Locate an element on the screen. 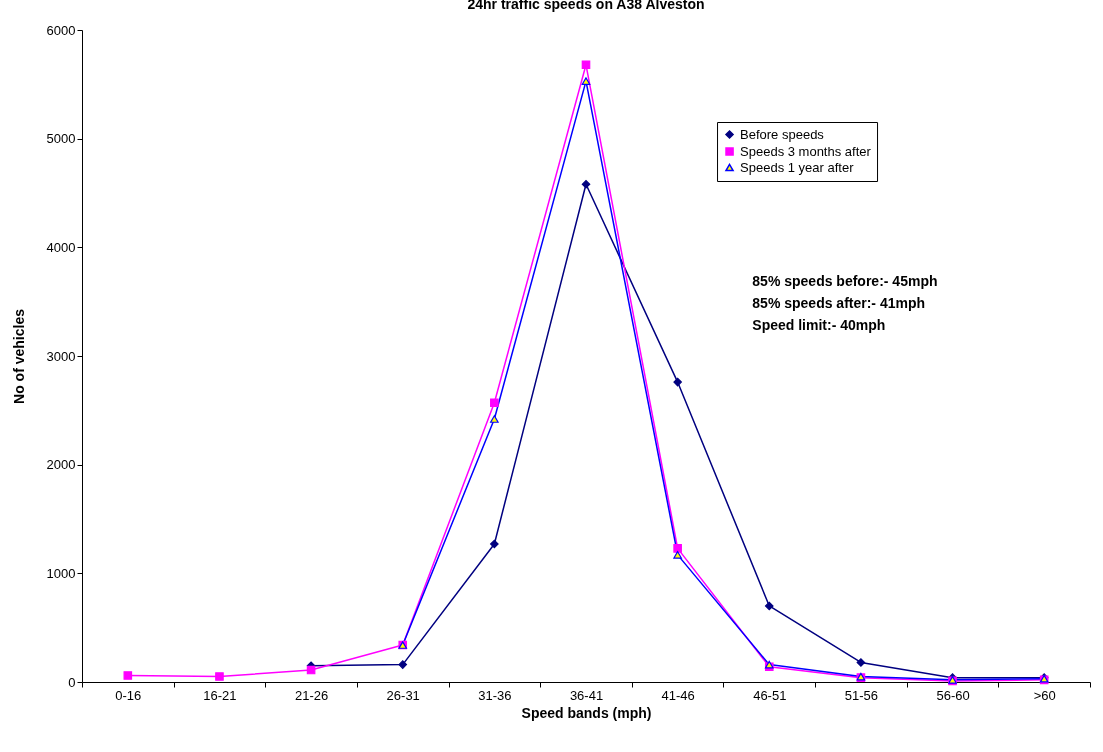  x-tick-label: 21-26 is located at coordinates (311, 695).